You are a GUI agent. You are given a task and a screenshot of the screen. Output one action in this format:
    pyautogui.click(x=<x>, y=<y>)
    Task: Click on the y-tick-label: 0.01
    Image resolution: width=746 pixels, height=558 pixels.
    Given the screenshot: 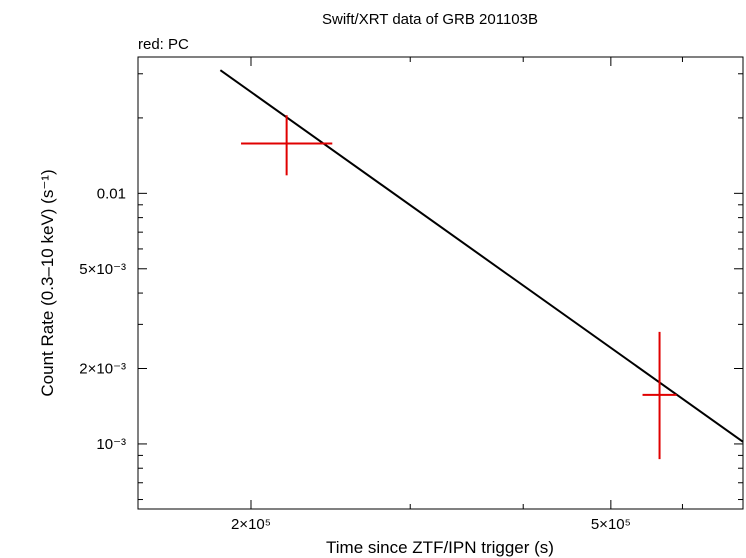 What is the action you would take?
    pyautogui.click(x=111, y=193)
    